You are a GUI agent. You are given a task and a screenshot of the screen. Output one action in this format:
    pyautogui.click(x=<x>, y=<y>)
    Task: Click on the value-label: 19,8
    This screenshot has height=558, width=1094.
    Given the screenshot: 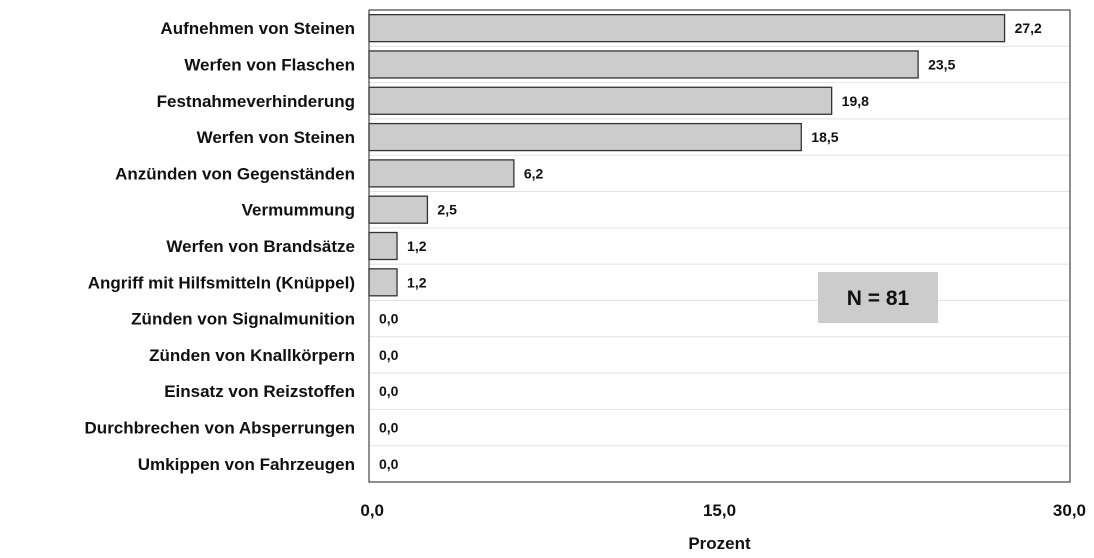 What is the action you would take?
    pyautogui.click(x=855, y=101)
    